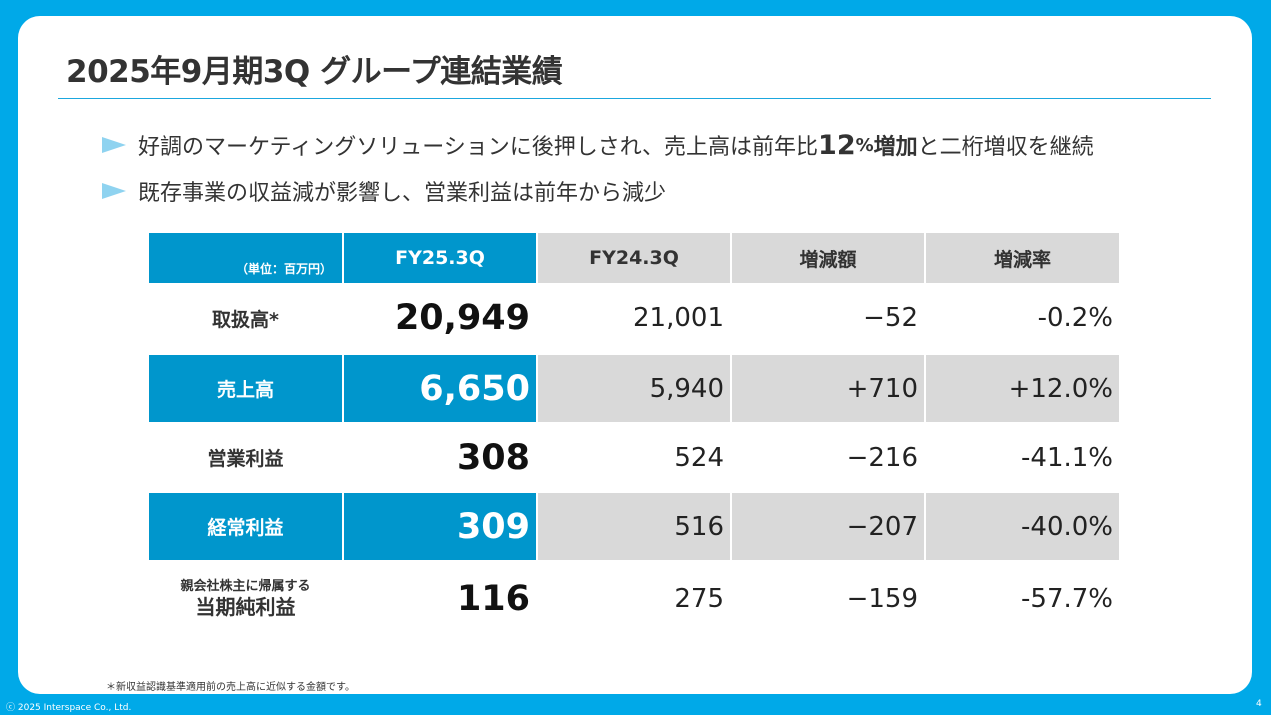  Describe the element at coordinates (246, 258) in the screenshot. I see `unit-label: （単位：百万円）` at that location.